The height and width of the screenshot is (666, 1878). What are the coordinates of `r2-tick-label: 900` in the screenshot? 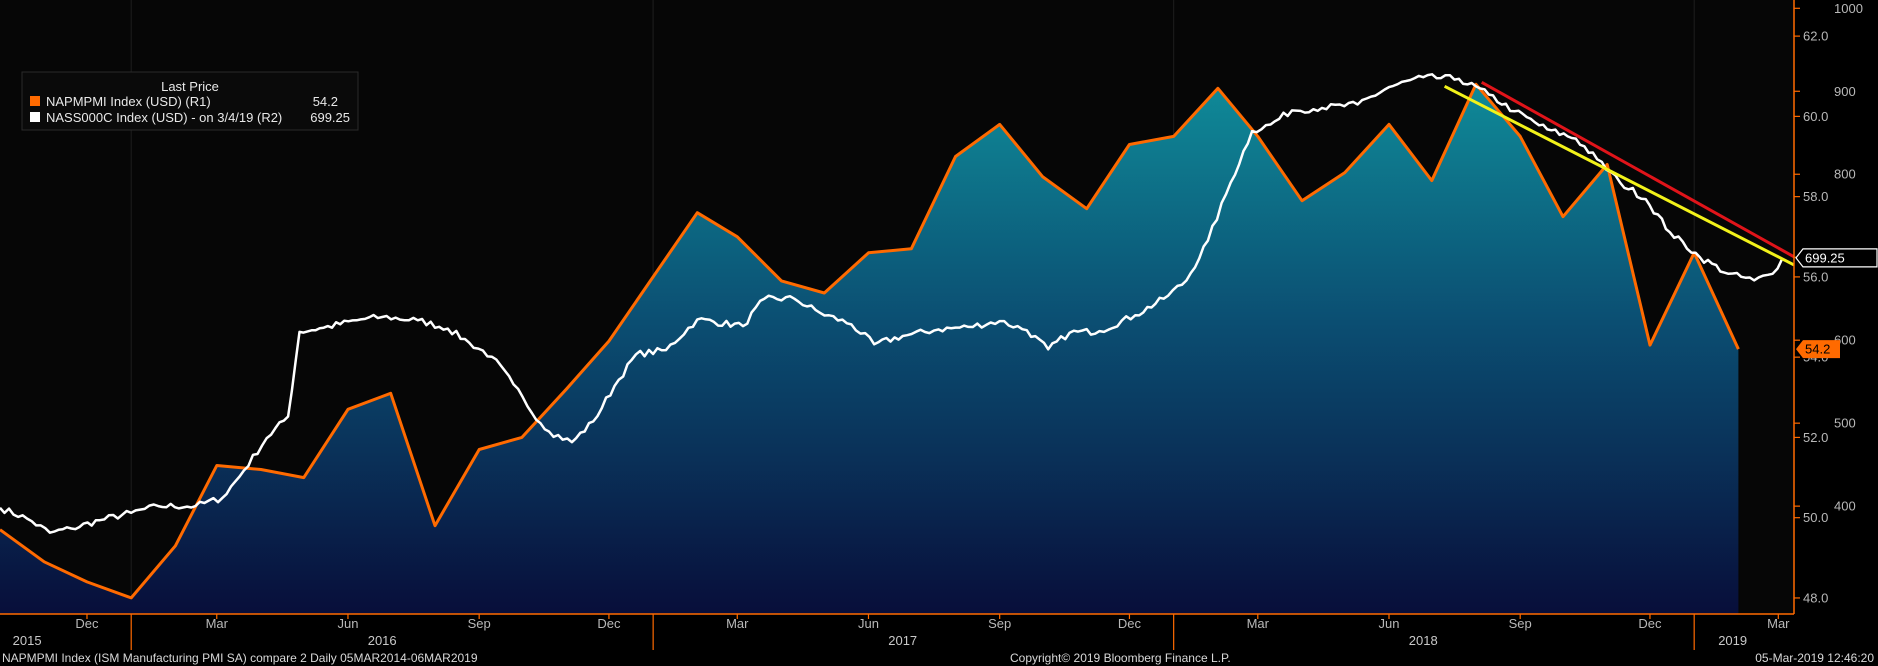 It's located at (1845, 91).